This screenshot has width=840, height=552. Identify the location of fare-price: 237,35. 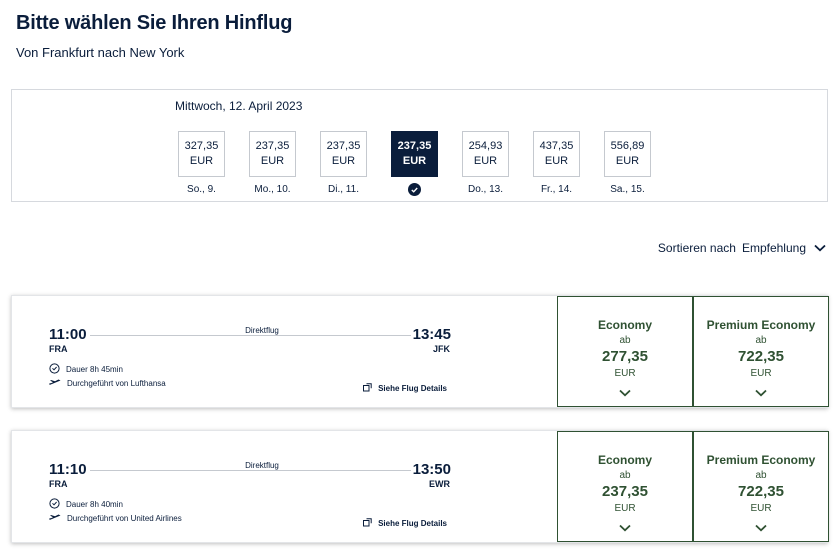
(625, 491).